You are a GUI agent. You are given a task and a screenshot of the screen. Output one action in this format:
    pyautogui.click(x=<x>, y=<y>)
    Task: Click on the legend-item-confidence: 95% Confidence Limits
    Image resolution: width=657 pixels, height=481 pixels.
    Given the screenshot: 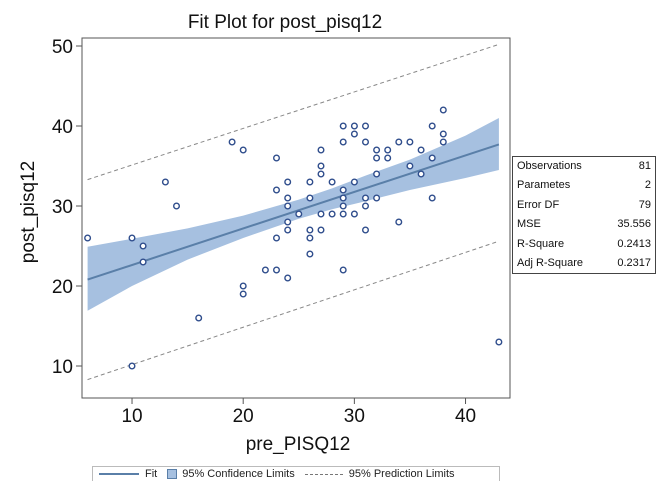 What is the action you would take?
    pyautogui.click(x=231, y=474)
    